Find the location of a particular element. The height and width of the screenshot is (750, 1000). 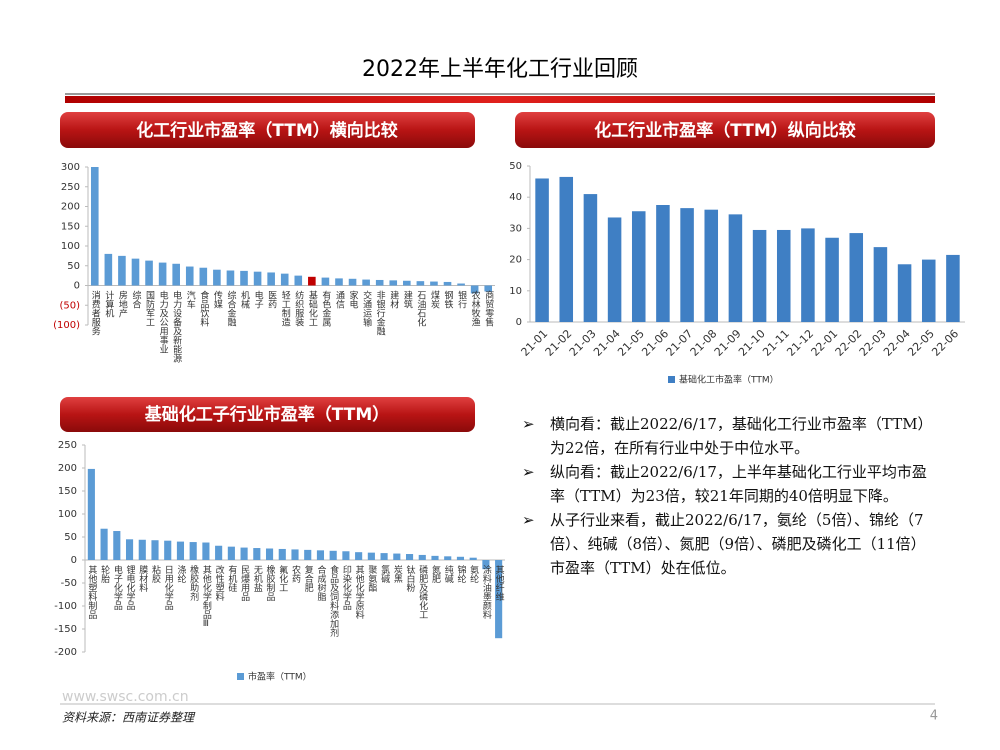

slide-title: 2022年上半年化工行业回顾 is located at coordinates (500, 69).